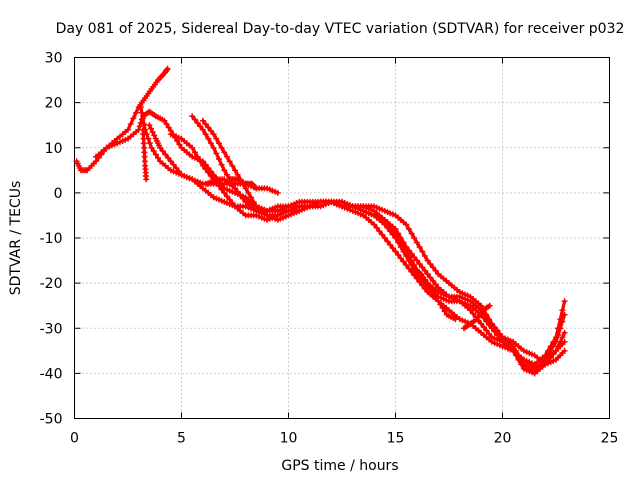  What do you see at coordinates (477, 317) in the screenshot?
I see `series-track-l` at bounding box center [477, 317].